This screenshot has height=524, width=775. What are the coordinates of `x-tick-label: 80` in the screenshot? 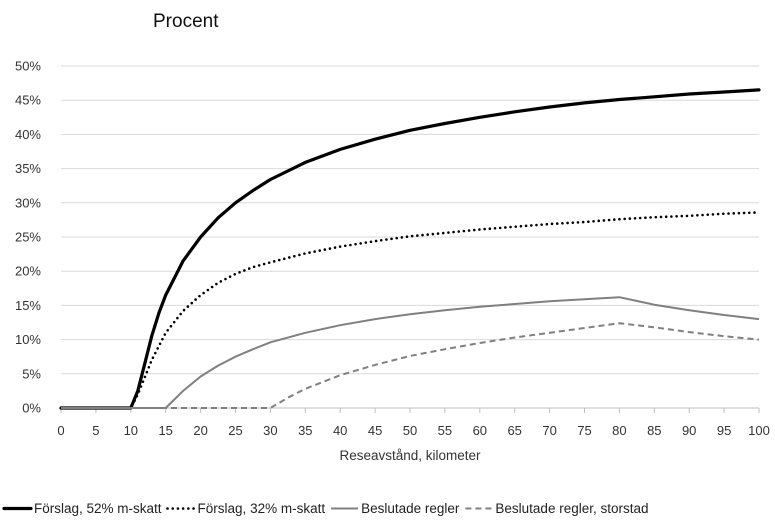 It's located at (619, 430).